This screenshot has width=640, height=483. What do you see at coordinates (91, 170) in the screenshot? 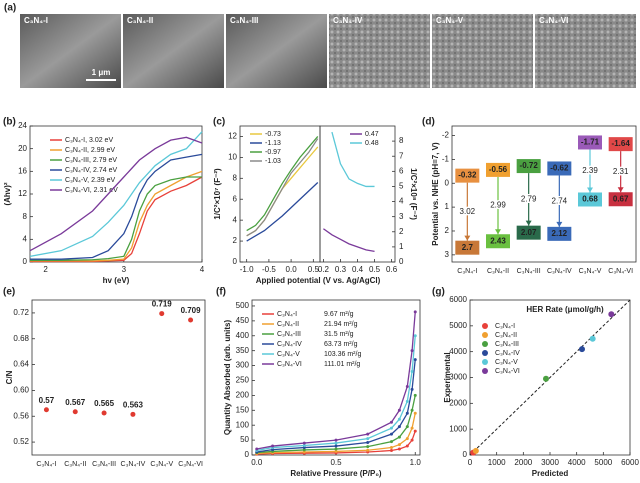
I see `legend-label: C₃N₄-IV, 2.74 eV` at bounding box center [91, 170].